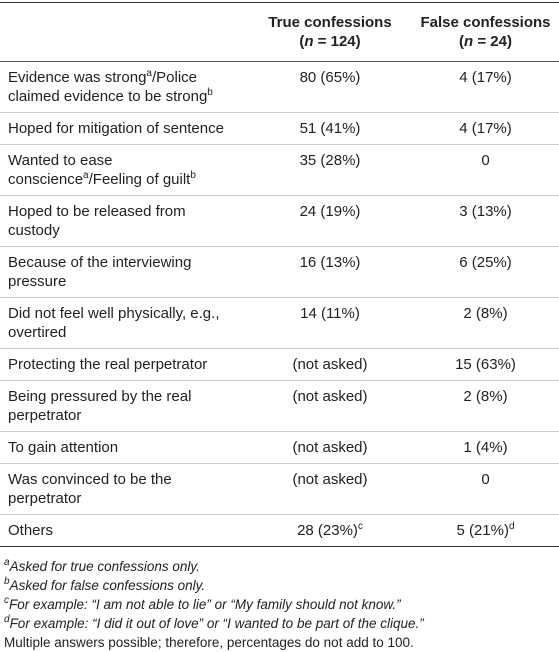  Describe the element at coordinates (485, 221) in the screenshot. I see `value-cell: 3 (13%)` at that location.